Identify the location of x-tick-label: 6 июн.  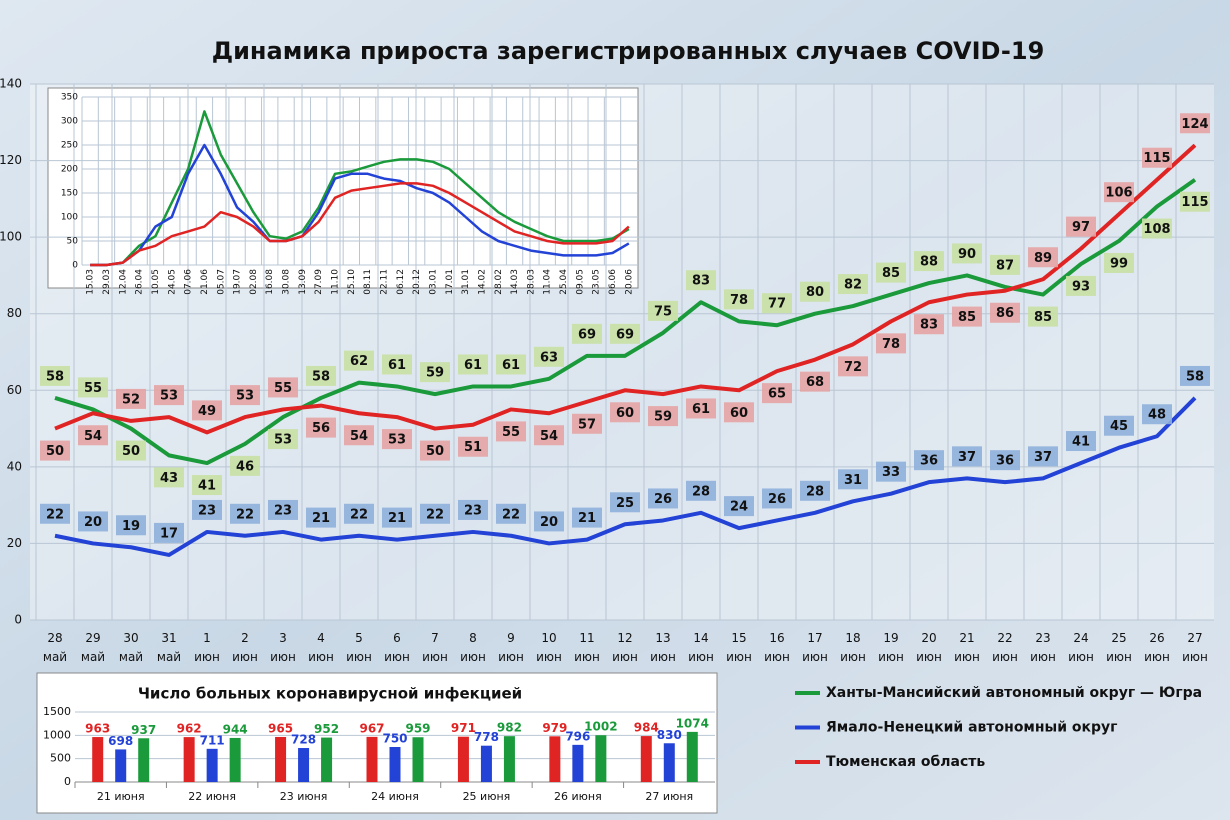
(397, 647).